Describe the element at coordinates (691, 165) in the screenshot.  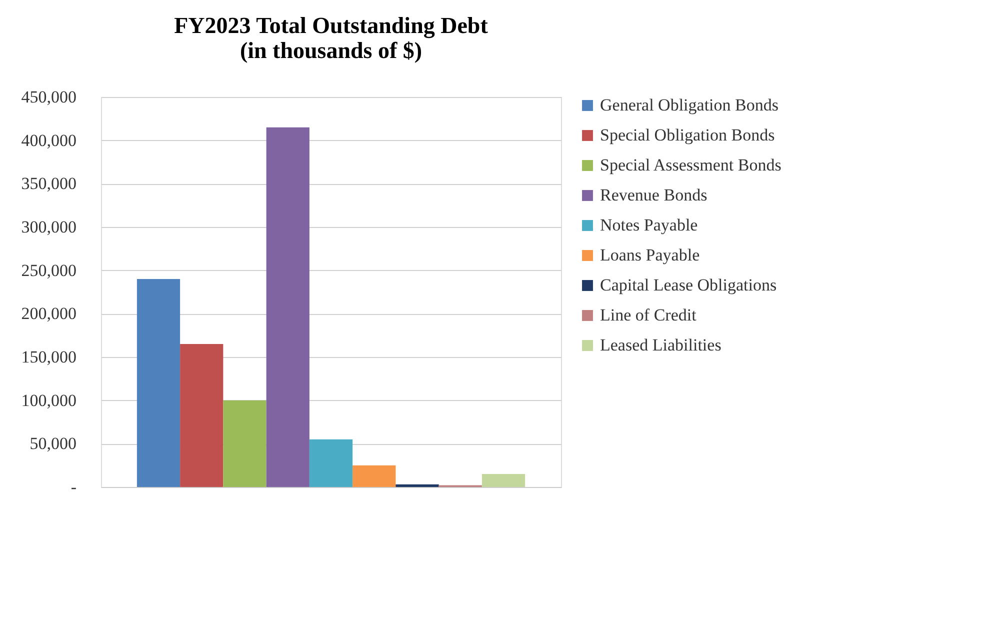
I see `legend-label: Special Assessment Bonds` at that location.